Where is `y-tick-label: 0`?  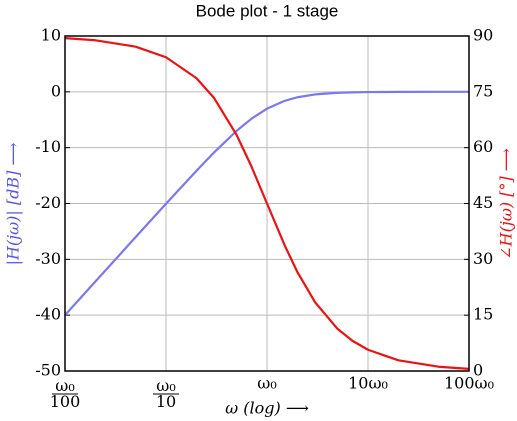
y-tick-label: 0 is located at coordinates (56, 90).